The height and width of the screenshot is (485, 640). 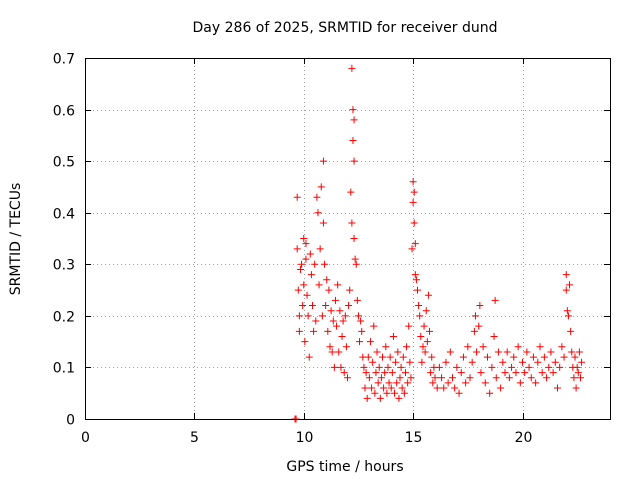 What do you see at coordinates (16, 239) in the screenshot?
I see `y-axis-label: SRMTID / TECUs` at bounding box center [16, 239].